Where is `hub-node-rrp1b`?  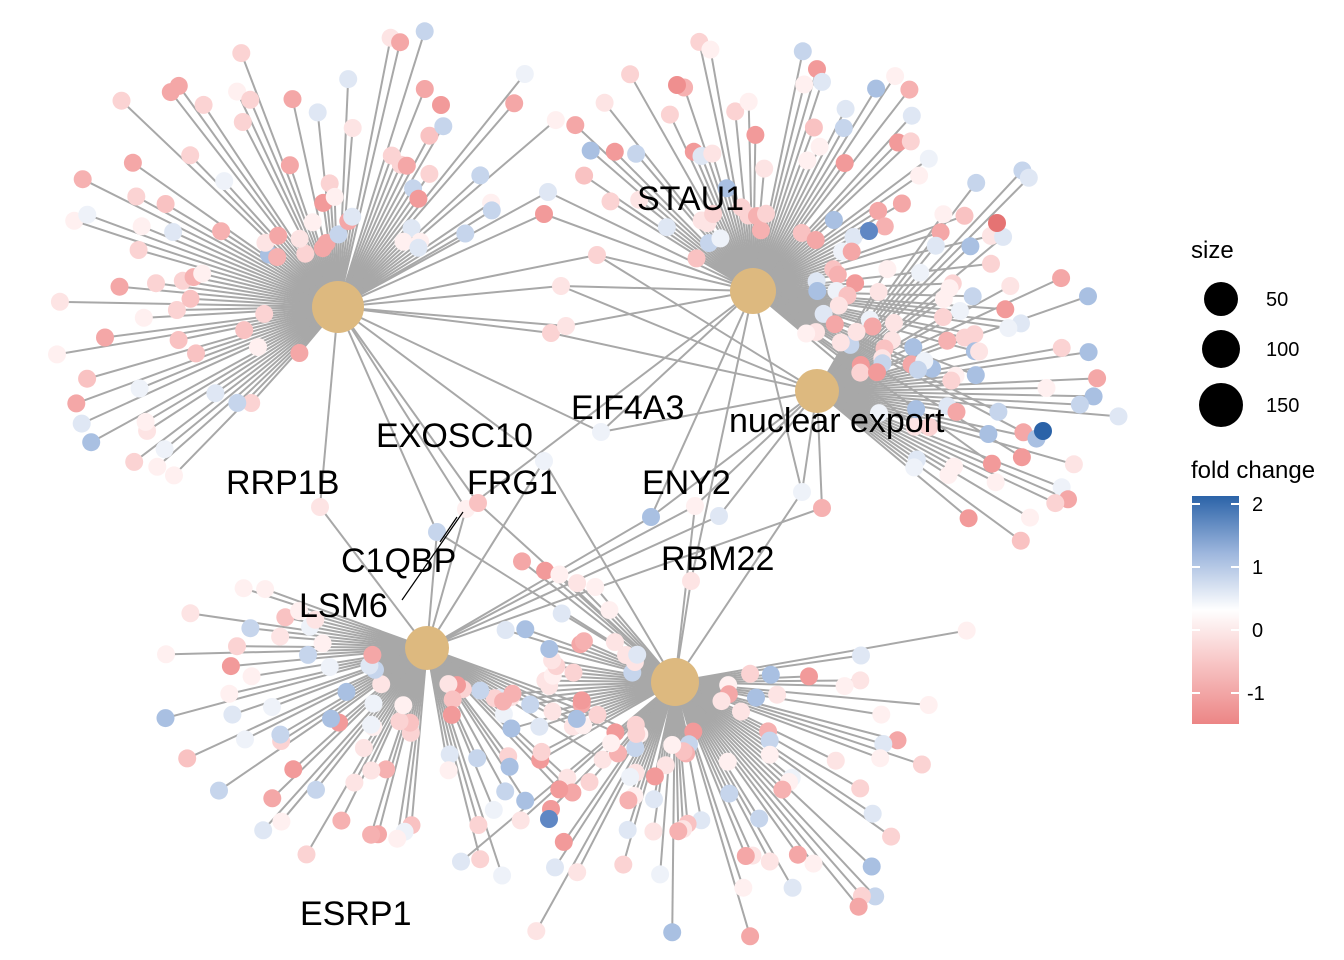
hub-node-rrp1b is located at coordinates (338, 307).